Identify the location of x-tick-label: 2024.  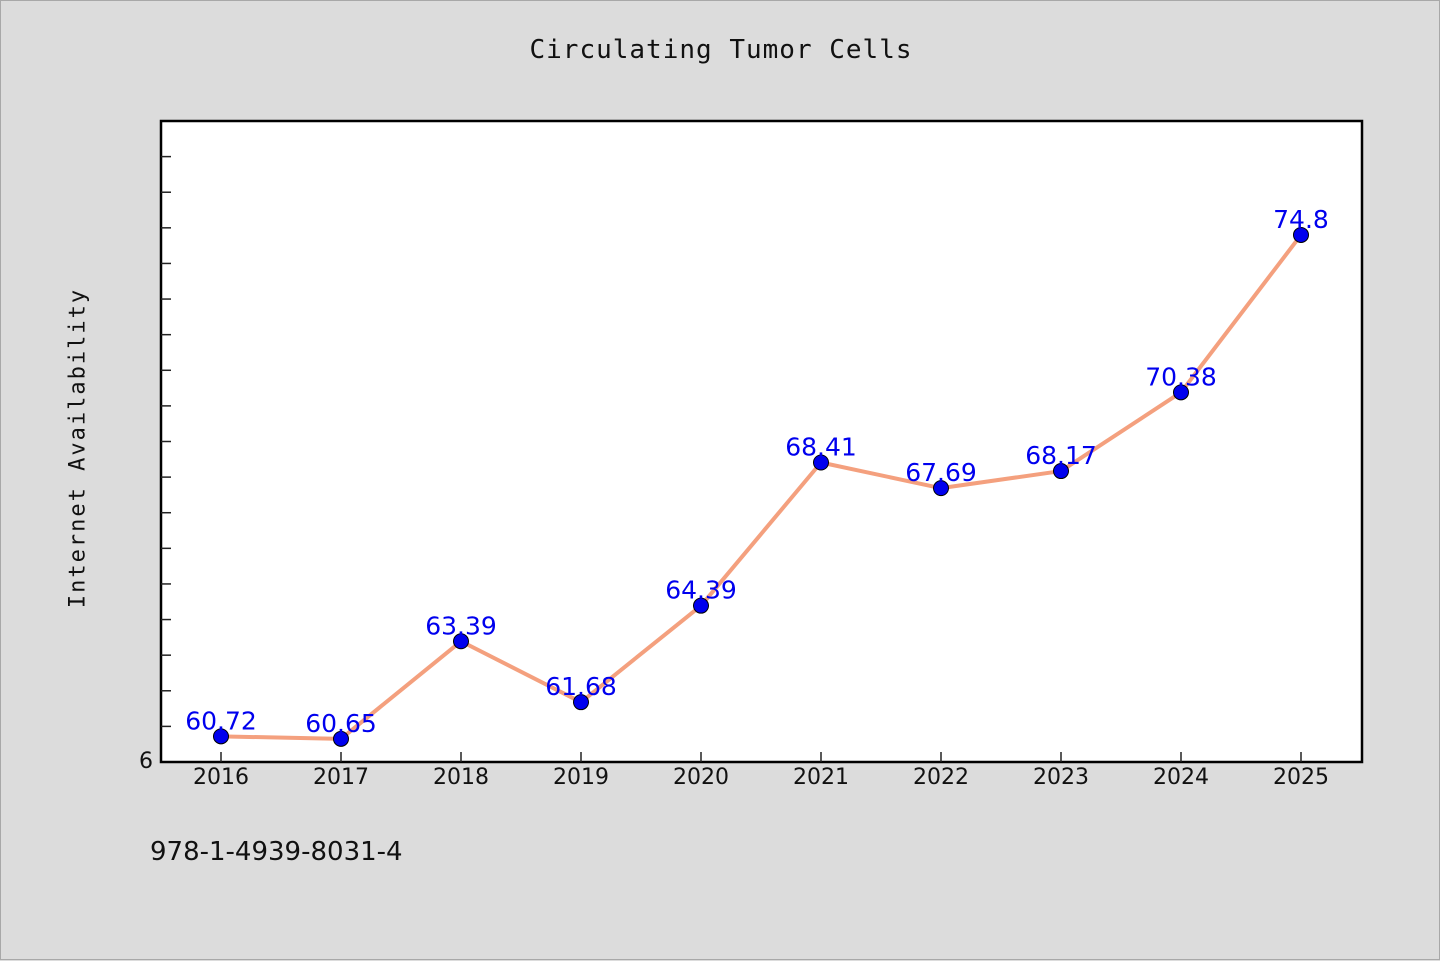
(1181, 777).